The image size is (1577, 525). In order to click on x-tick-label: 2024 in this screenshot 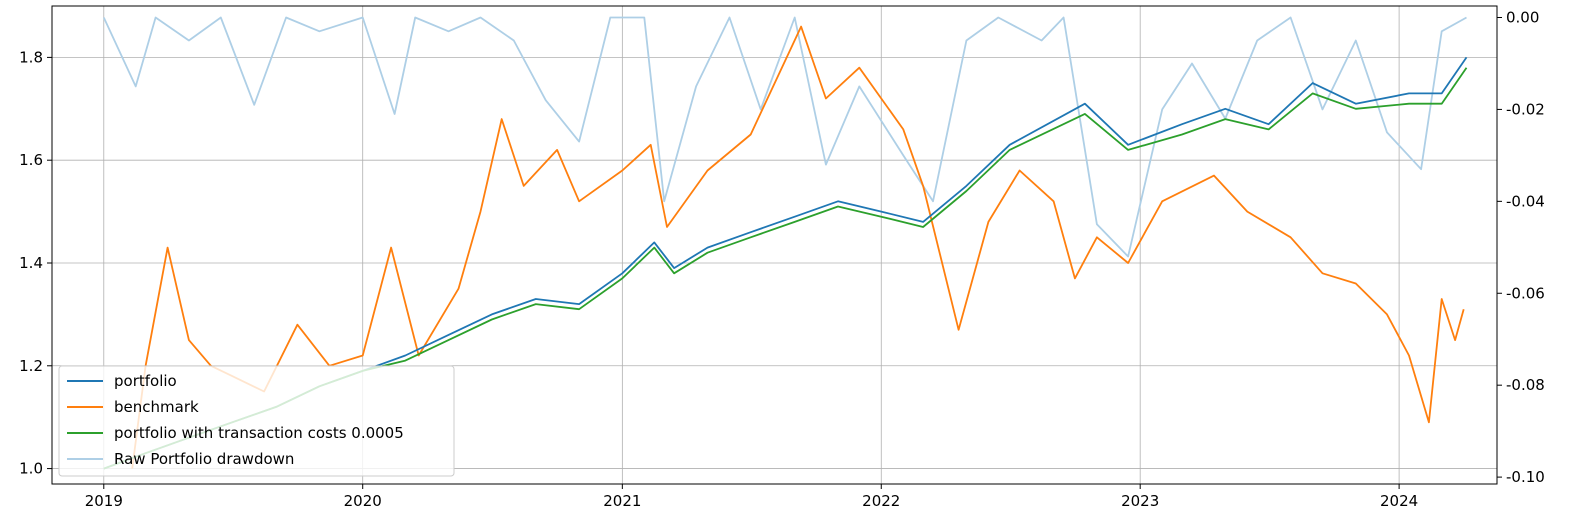, I will do `click(1399, 501)`.